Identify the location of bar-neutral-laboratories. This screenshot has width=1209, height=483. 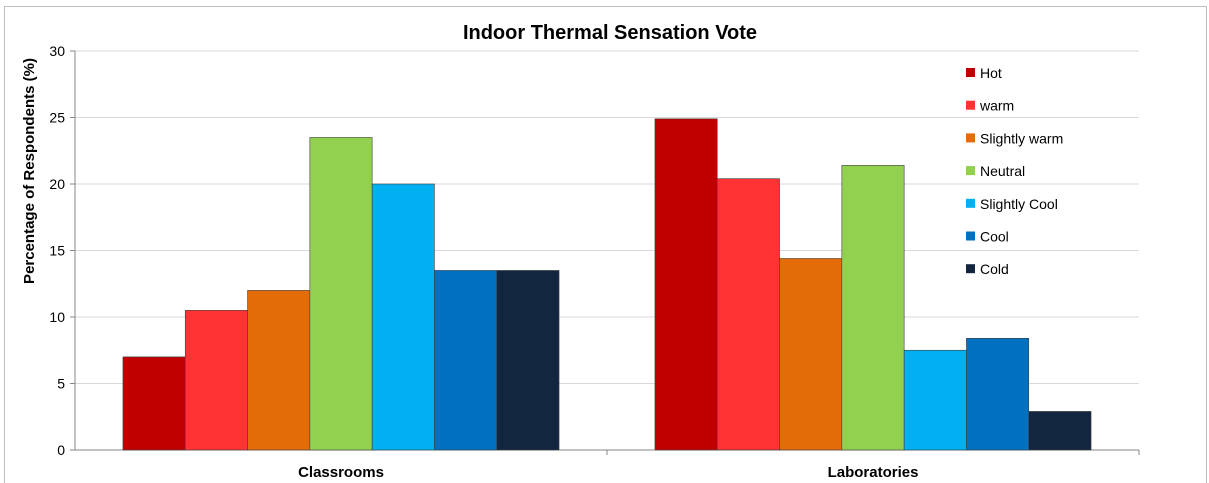
(873, 308).